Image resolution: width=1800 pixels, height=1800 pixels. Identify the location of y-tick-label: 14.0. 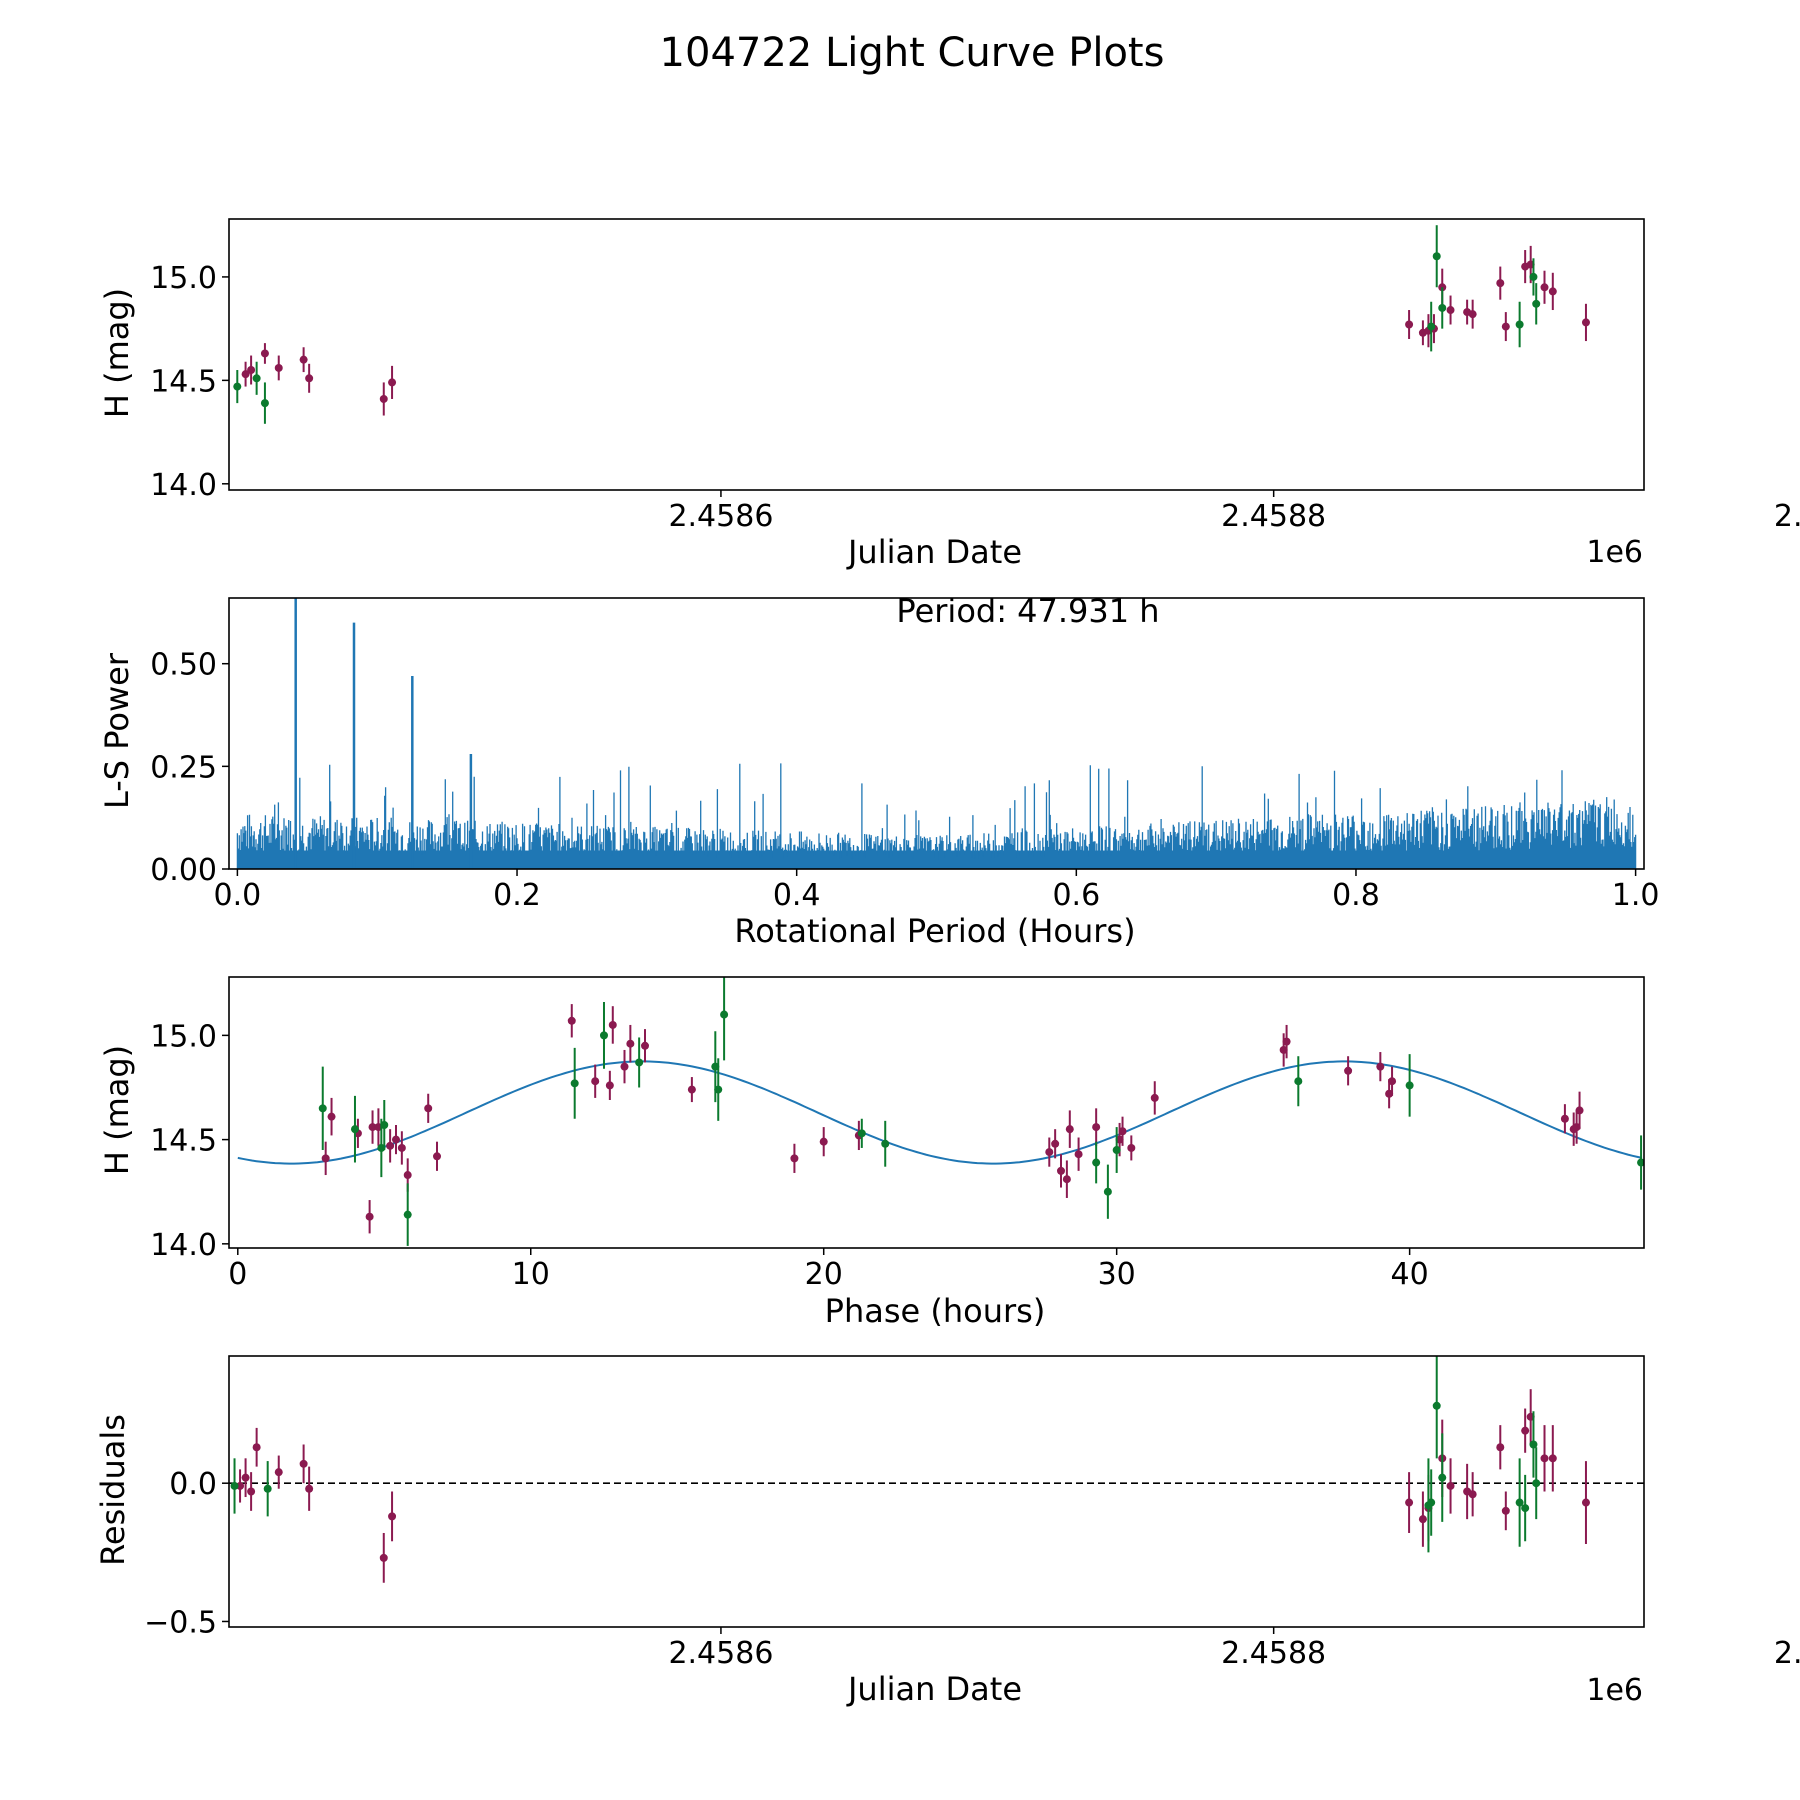
(183, 1245).